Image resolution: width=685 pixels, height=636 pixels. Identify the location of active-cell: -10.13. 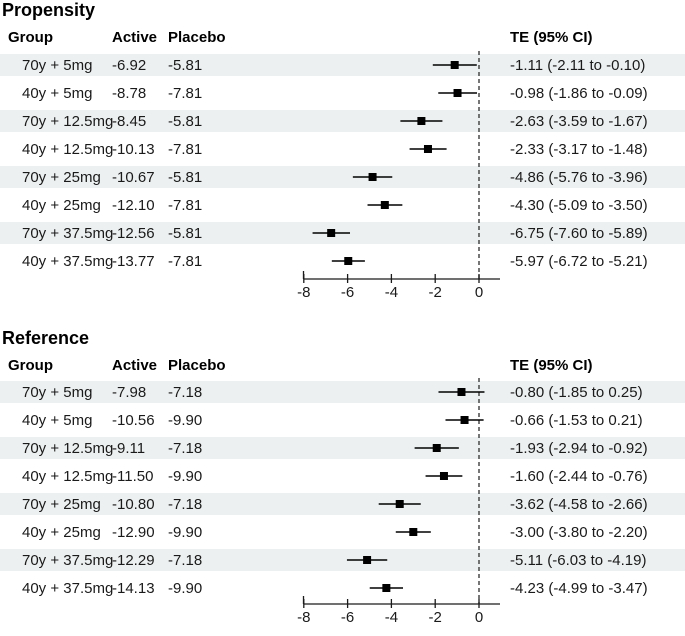
(133, 149).